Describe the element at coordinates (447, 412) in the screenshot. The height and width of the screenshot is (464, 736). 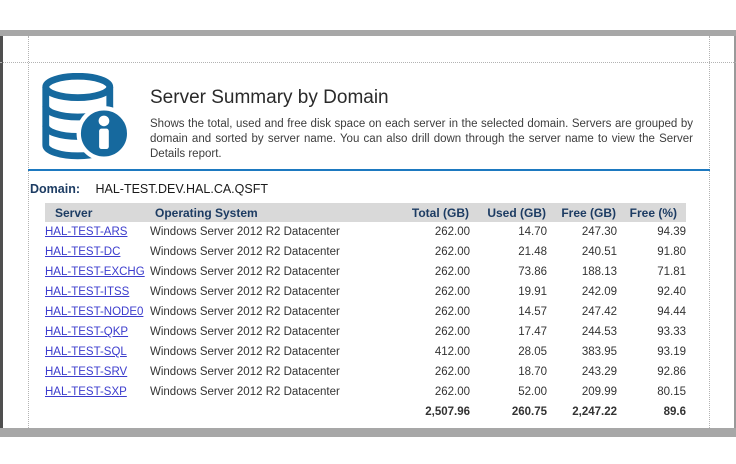
I see `totals-total: 2,507.96` at that location.